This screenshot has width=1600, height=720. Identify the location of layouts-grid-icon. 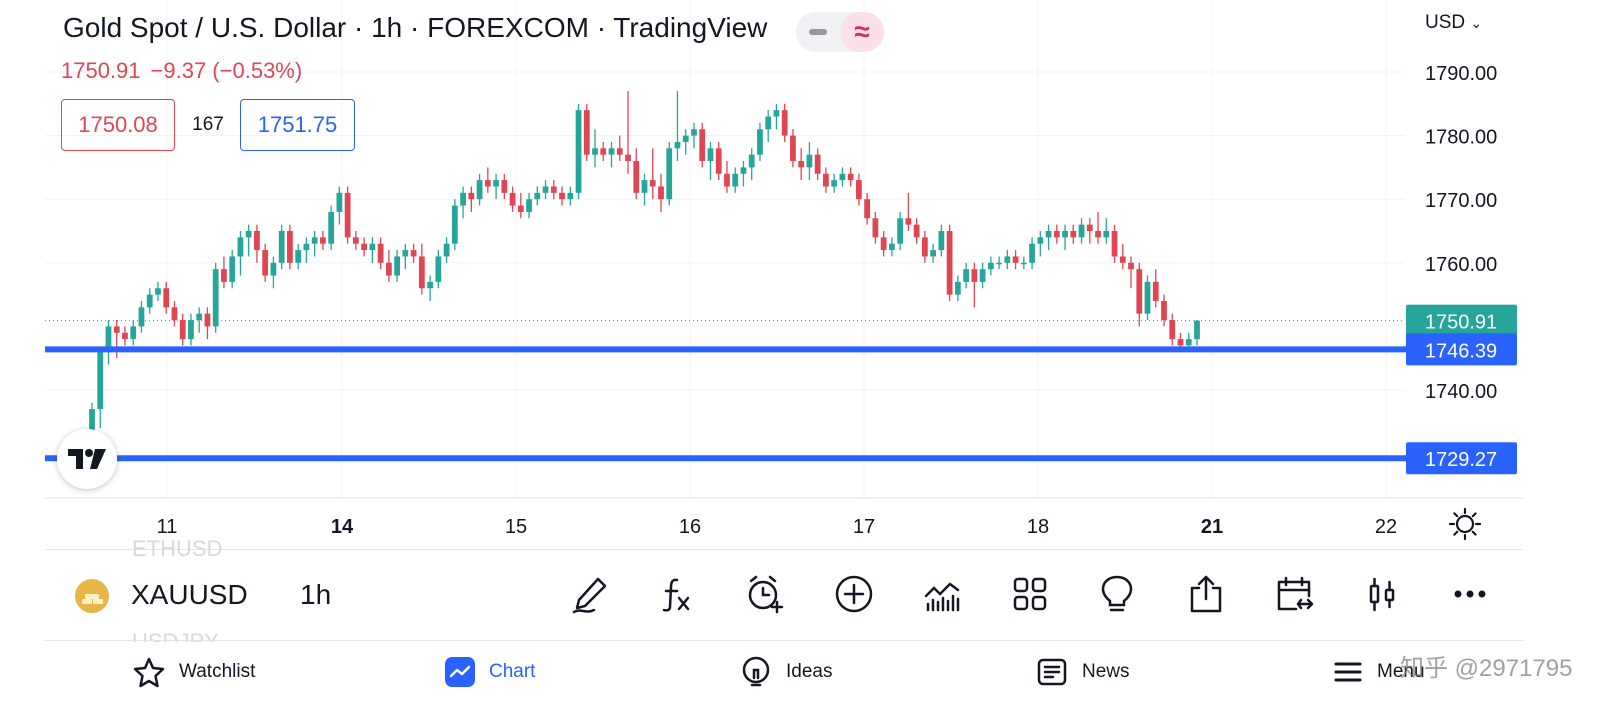
(1030, 594).